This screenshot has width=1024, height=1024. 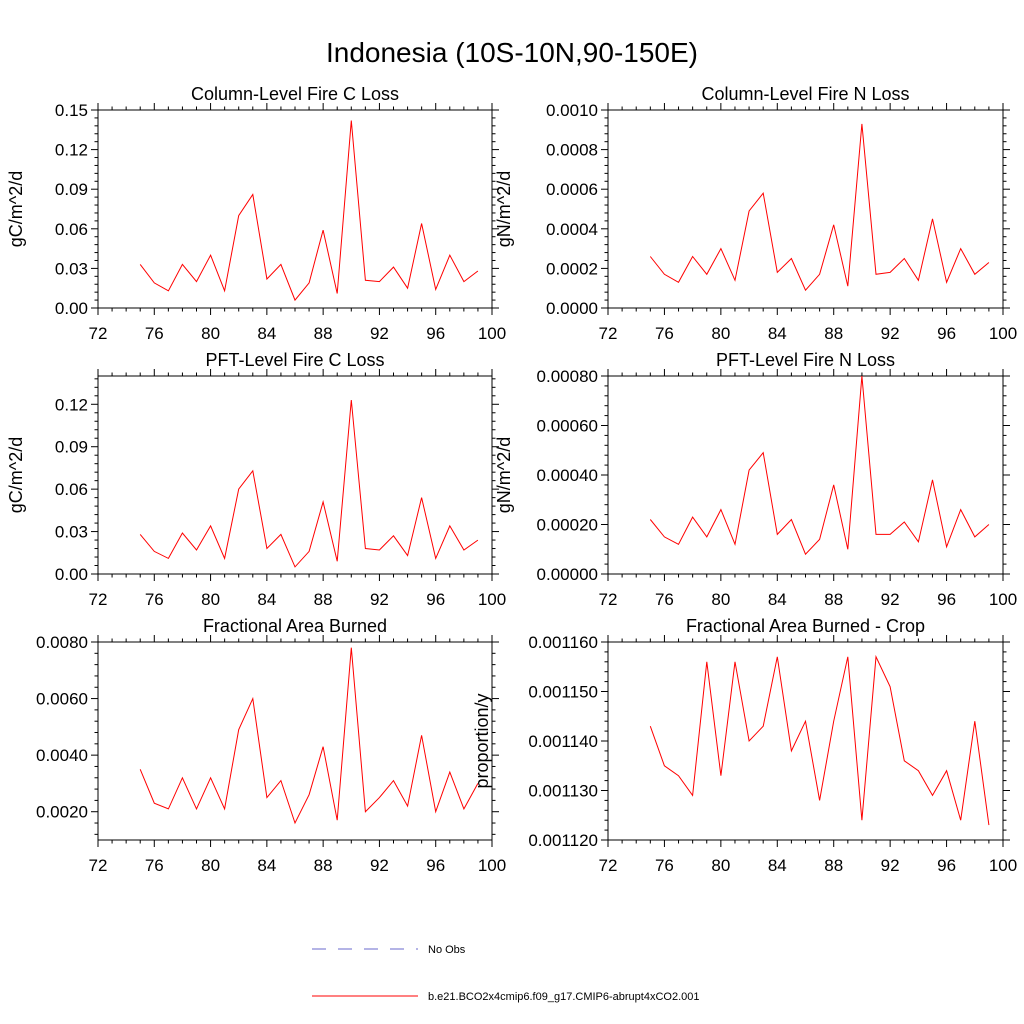 I want to click on y-tick-label: 0.00060, so click(x=567, y=426).